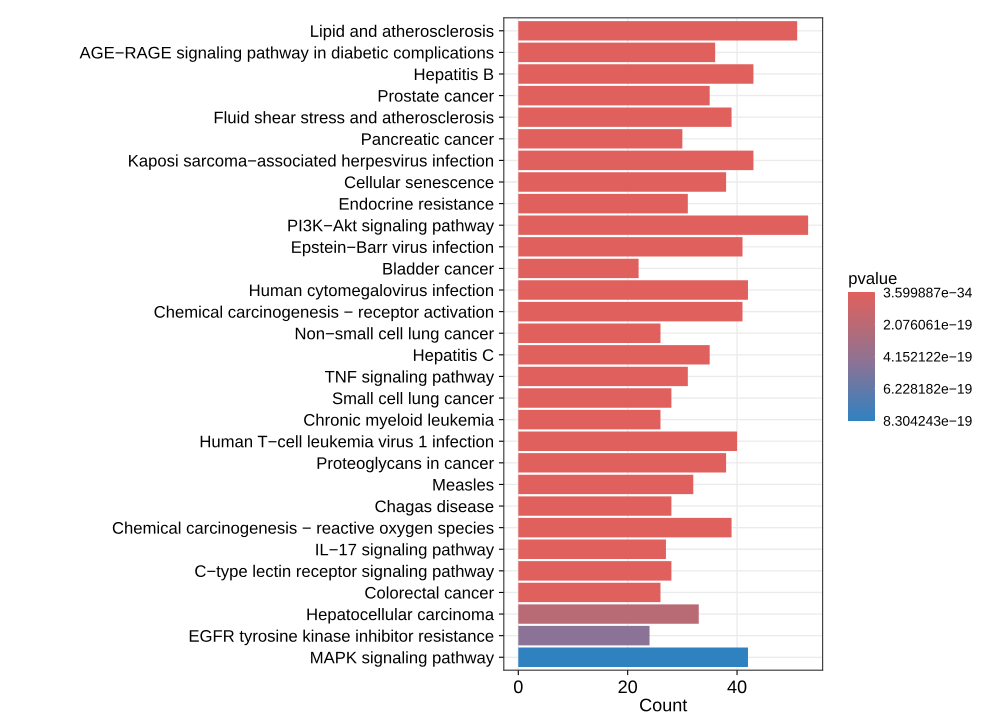 This screenshot has height=713, width=984. What do you see at coordinates (463, 484) in the screenshot?
I see `y-tick-label: Measles` at bounding box center [463, 484].